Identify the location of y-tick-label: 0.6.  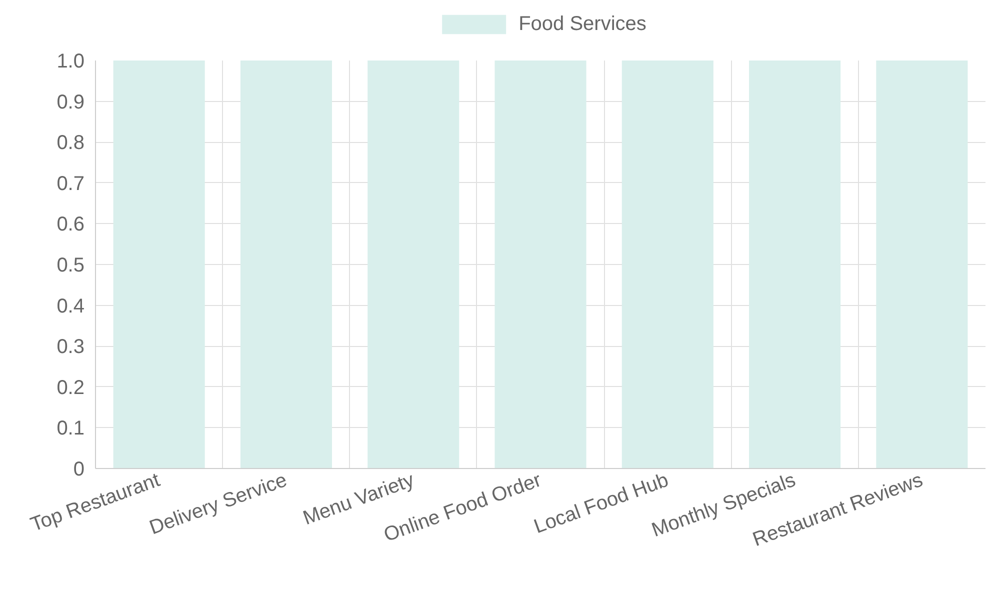
(70, 225).